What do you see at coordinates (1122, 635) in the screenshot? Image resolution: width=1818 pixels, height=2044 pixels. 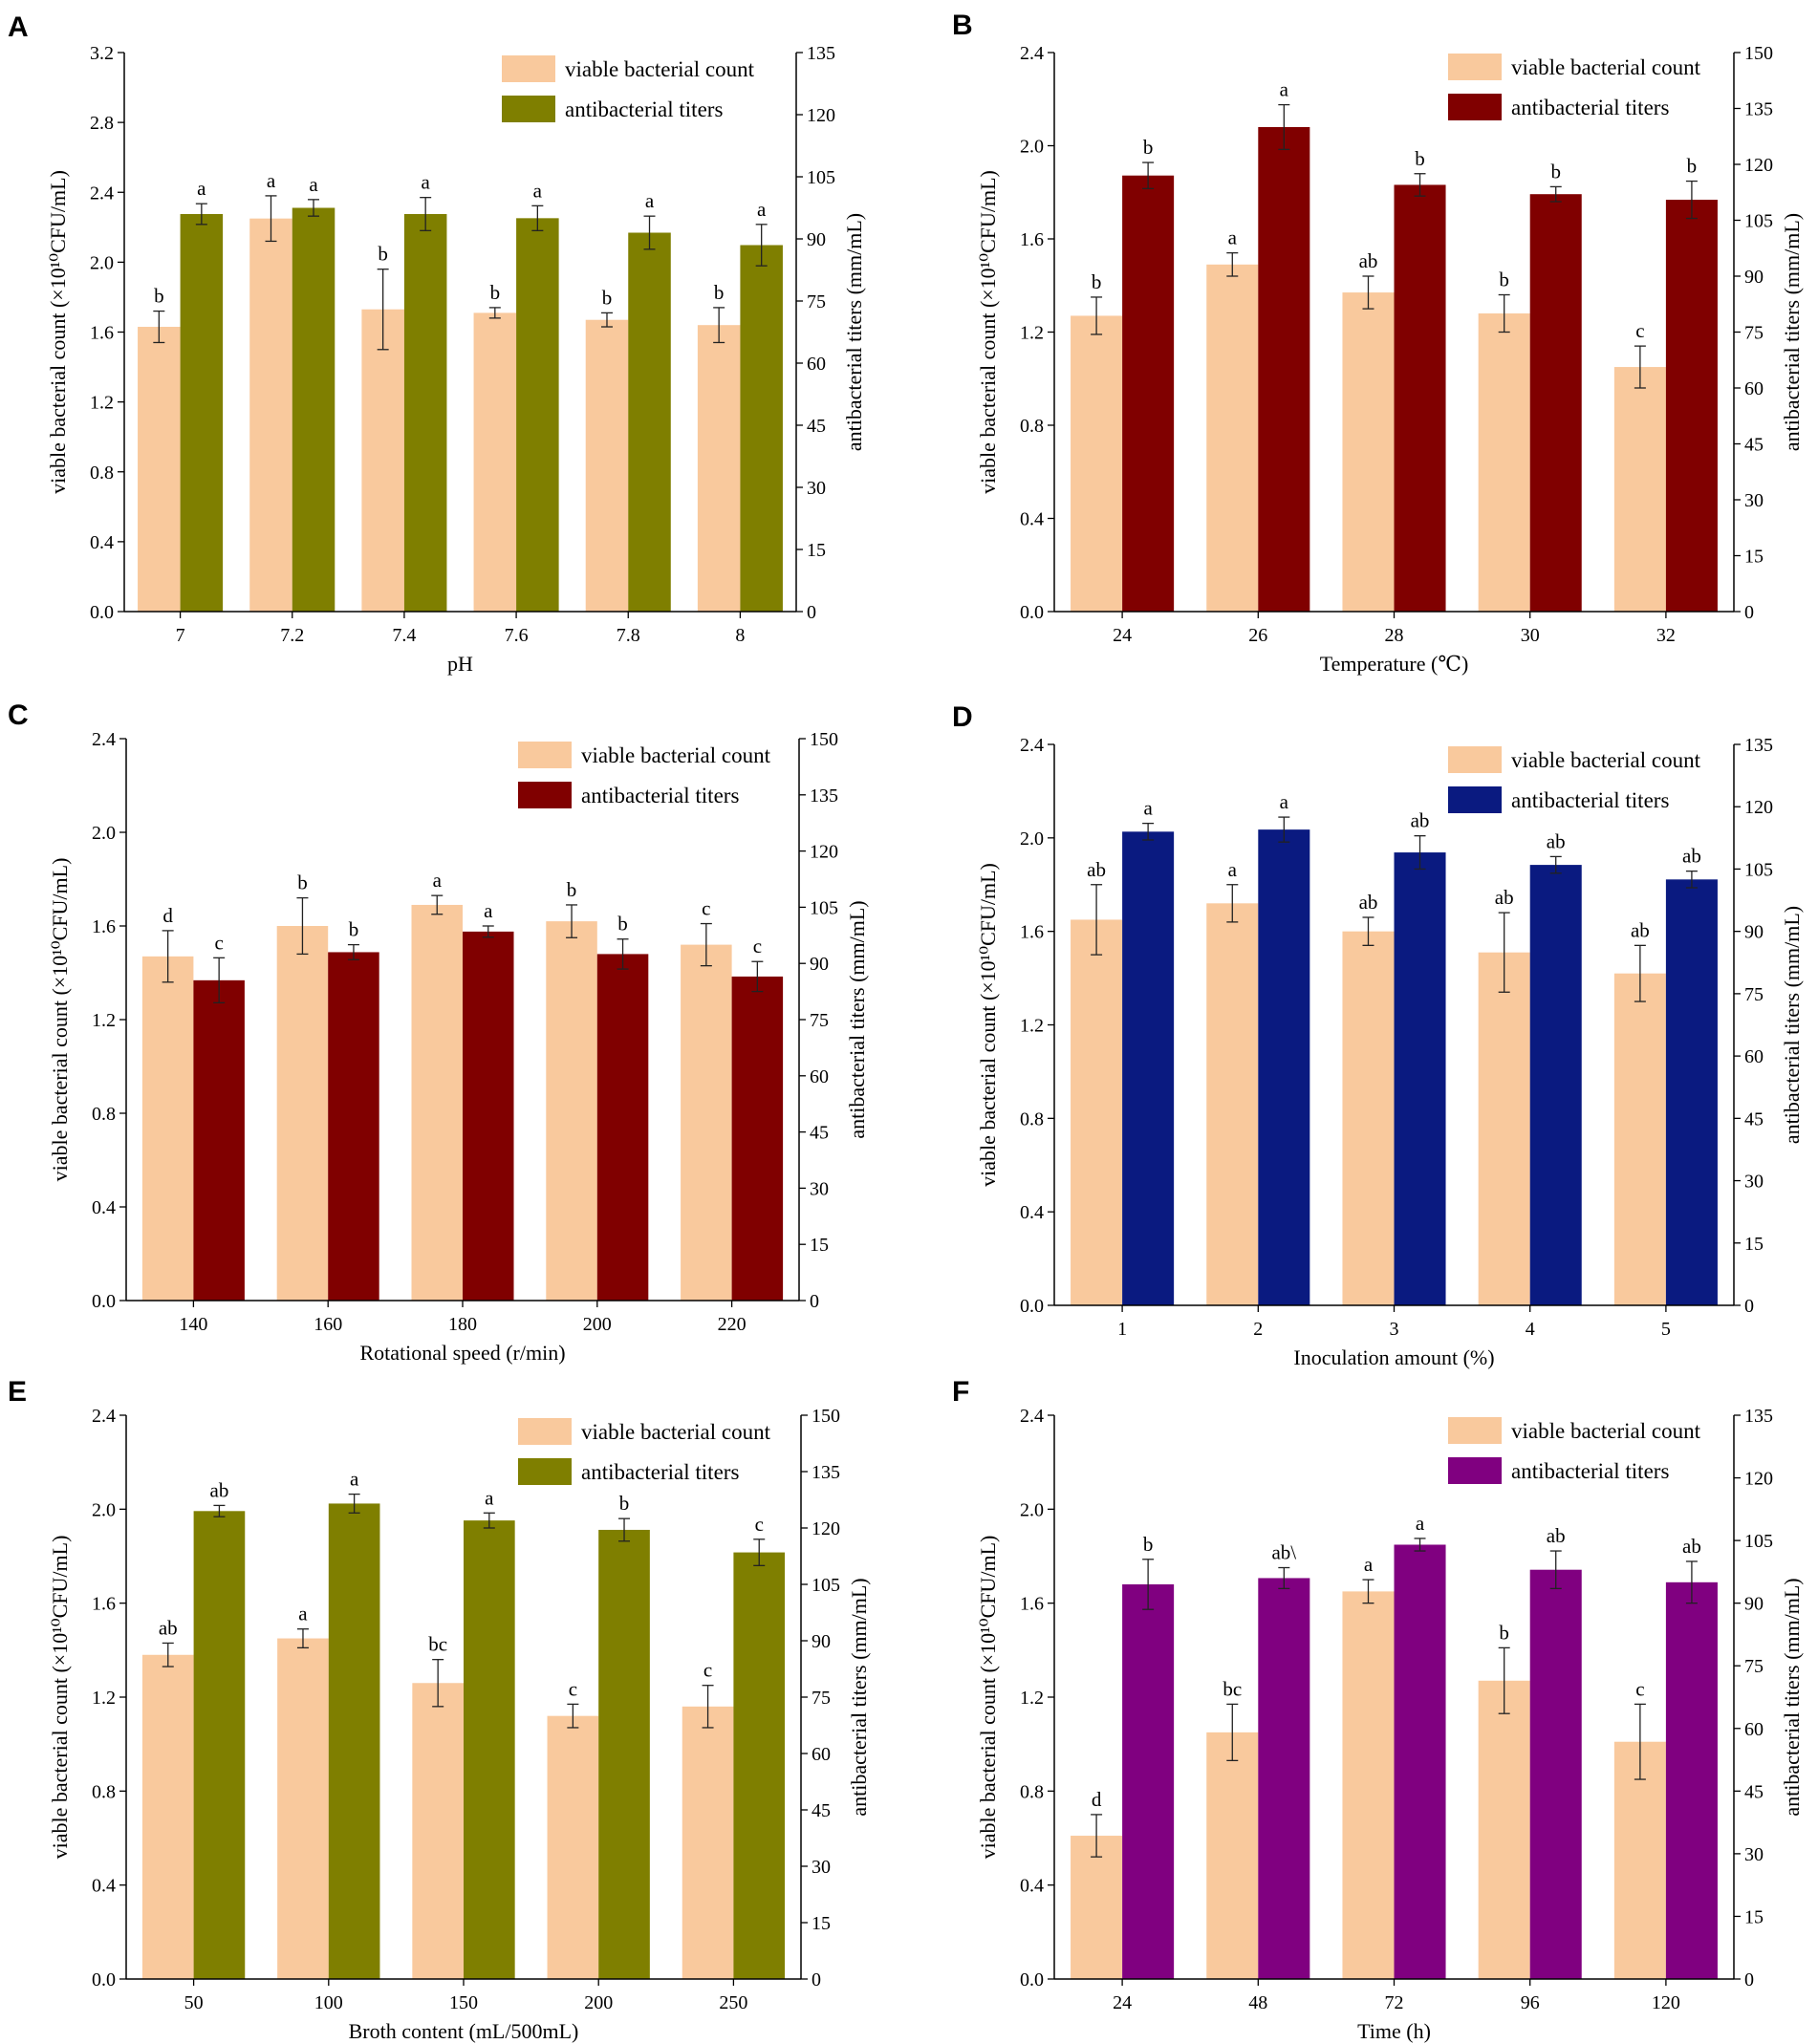 I see `x-tick-label: 24` at bounding box center [1122, 635].